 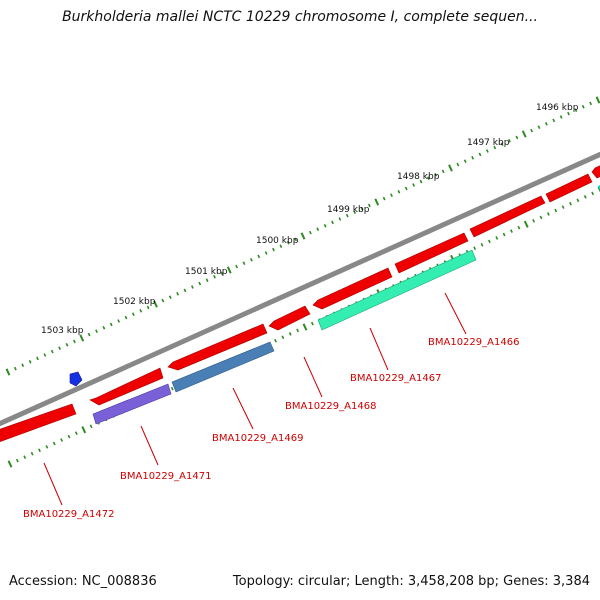 What do you see at coordinates (62, 331) in the screenshot?
I see `tick-label: 1503 kbp` at bounding box center [62, 331].